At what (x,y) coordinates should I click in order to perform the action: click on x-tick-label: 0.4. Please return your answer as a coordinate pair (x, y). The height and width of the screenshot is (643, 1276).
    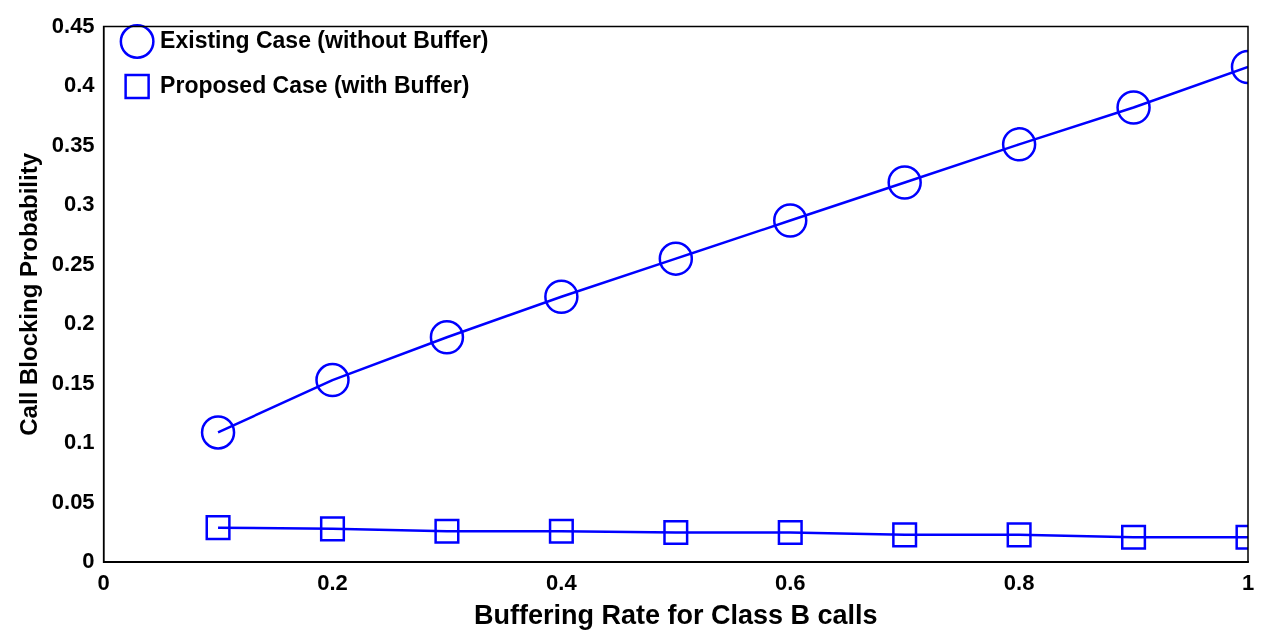
    Looking at the image, I should click on (562, 583).